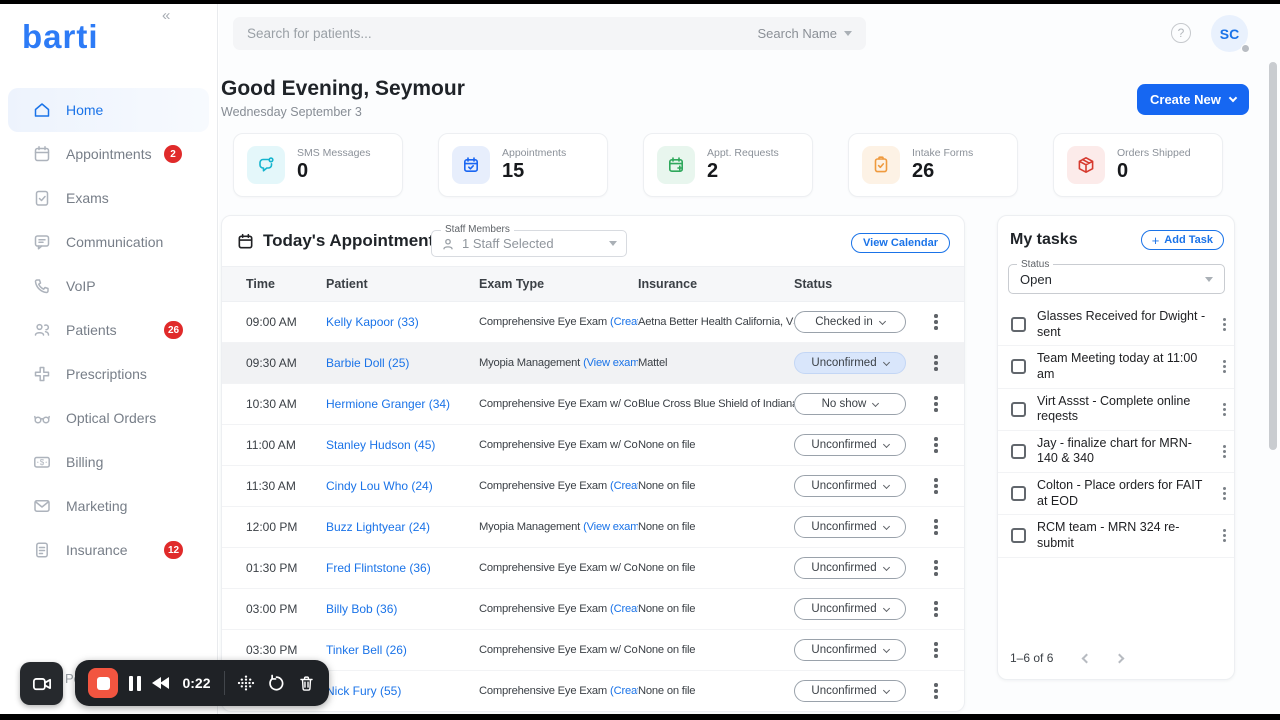 This screenshot has height=720, width=1280. I want to click on stop-recording-button, so click(103, 683).